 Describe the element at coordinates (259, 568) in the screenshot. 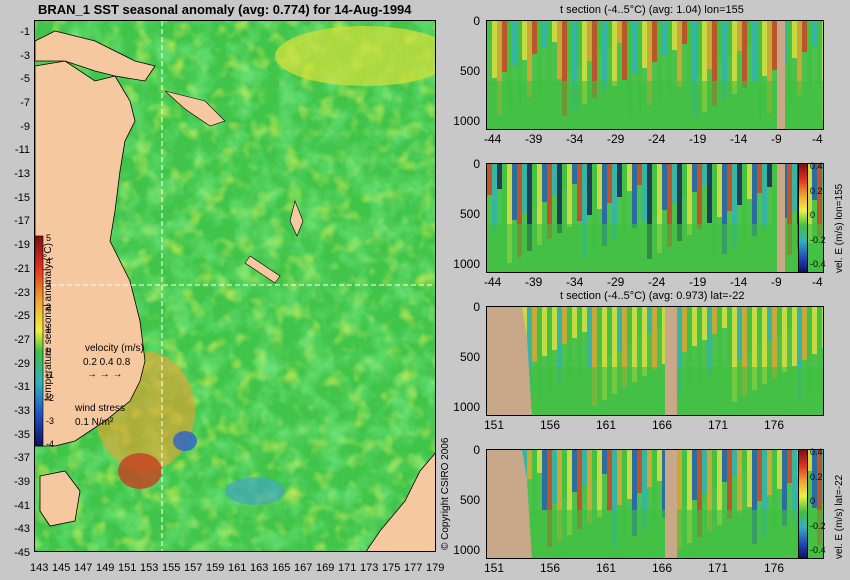

I see `lon-tick-label: 163` at that location.